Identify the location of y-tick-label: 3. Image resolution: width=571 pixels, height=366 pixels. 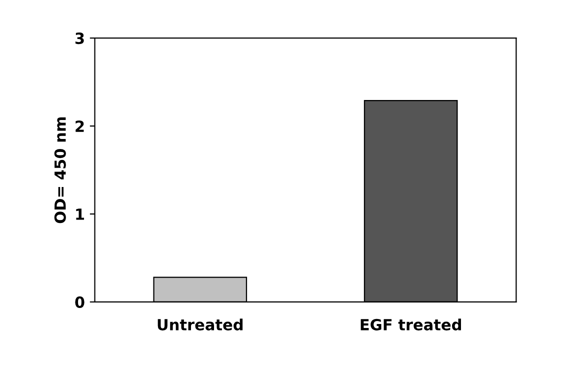
(79, 38).